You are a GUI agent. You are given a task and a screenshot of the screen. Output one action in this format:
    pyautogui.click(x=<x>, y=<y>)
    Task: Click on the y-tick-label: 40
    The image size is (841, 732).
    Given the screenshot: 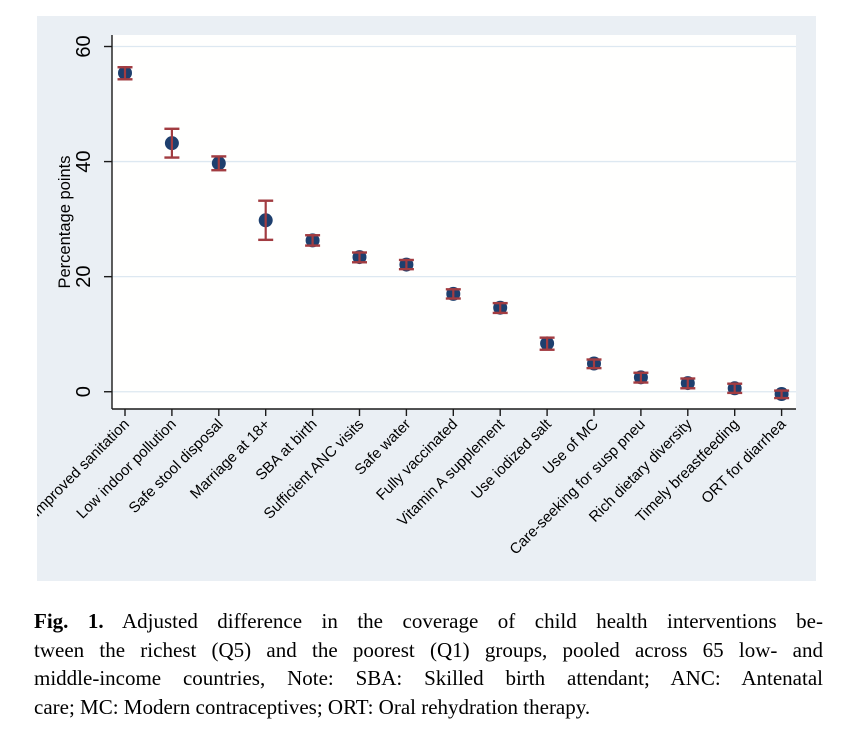 What is the action you would take?
    pyautogui.click(x=84, y=161)
    